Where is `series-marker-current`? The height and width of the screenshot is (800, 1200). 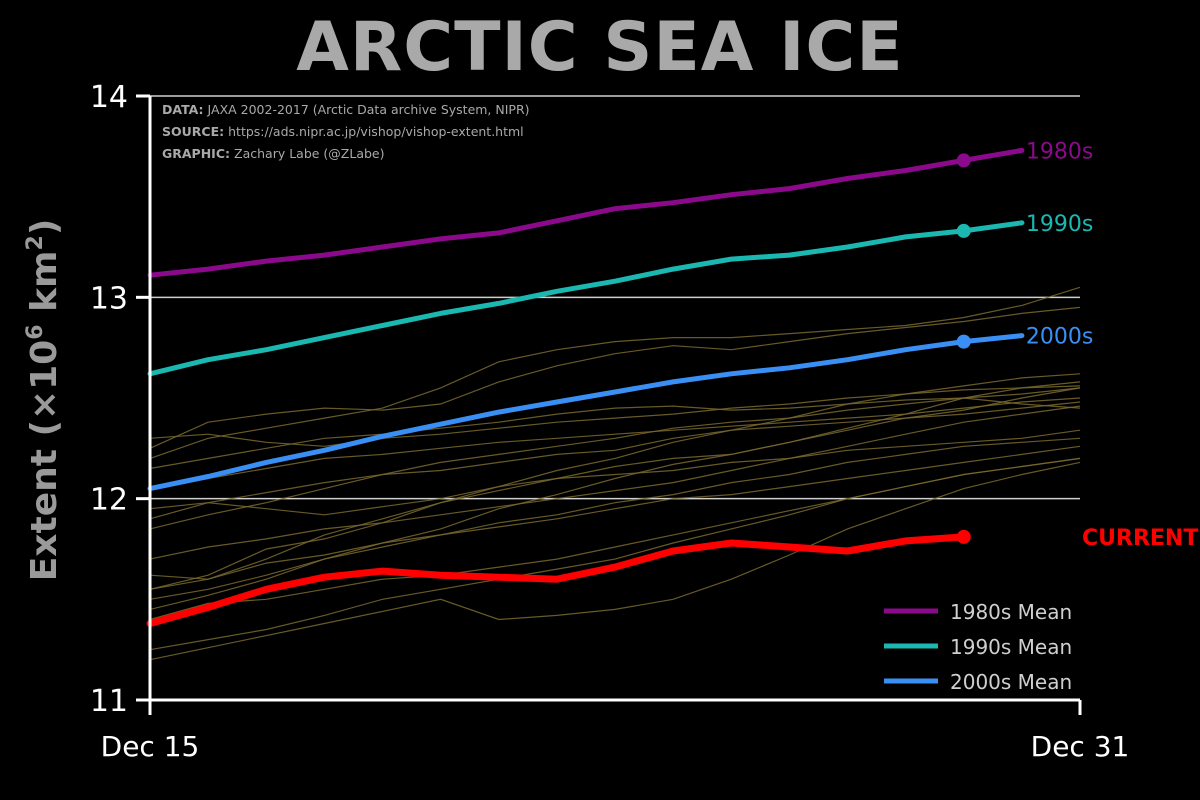 series-marker-current is located at coordinates (963, 536).